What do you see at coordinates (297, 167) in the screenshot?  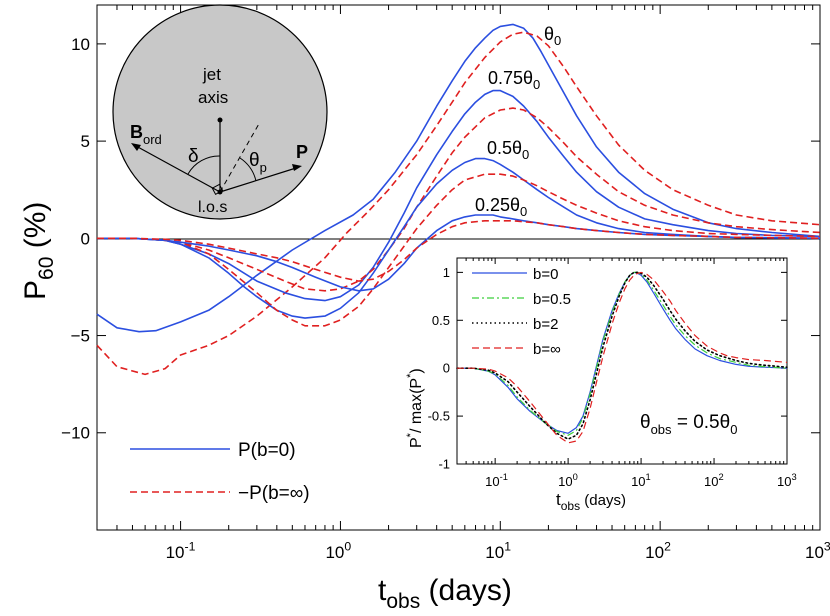 I see `p-arrowhead` at bounding box center [297, 167].